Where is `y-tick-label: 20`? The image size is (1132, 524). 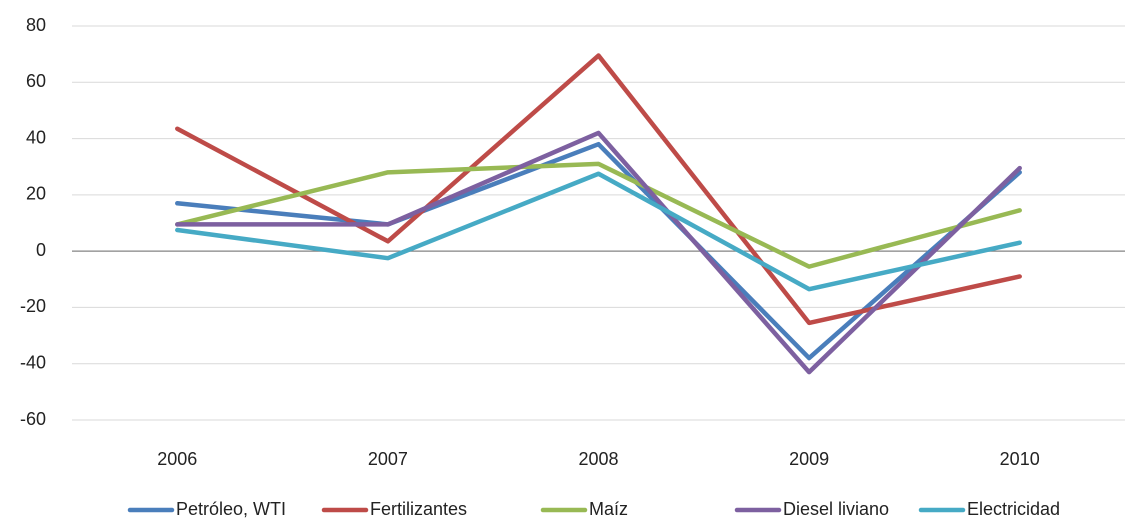 y-tick-label: 20 is located at coordinates (36, 194).